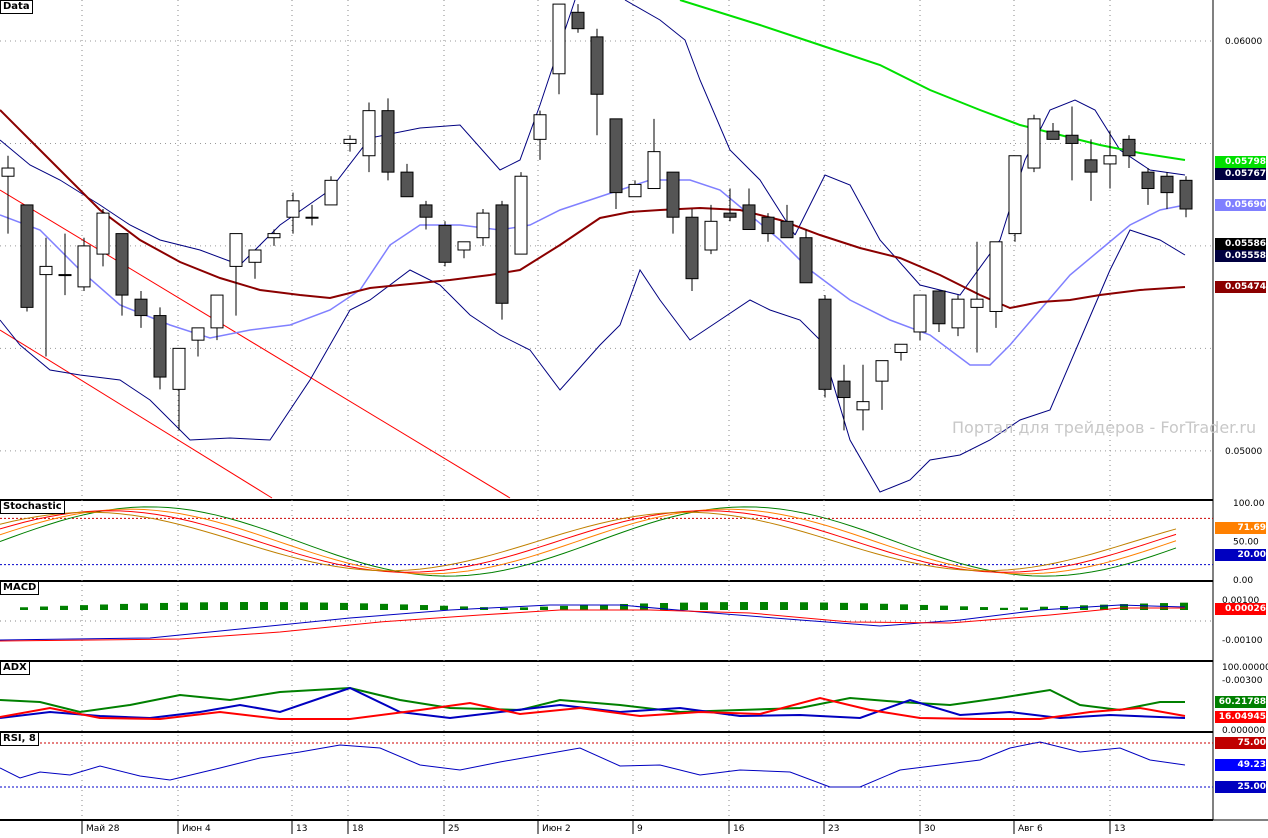 Image resolution: width=1268 pixels, height=838 pixels. I want to click on rsi-value-badge: 25.00, so click(1240, 787).